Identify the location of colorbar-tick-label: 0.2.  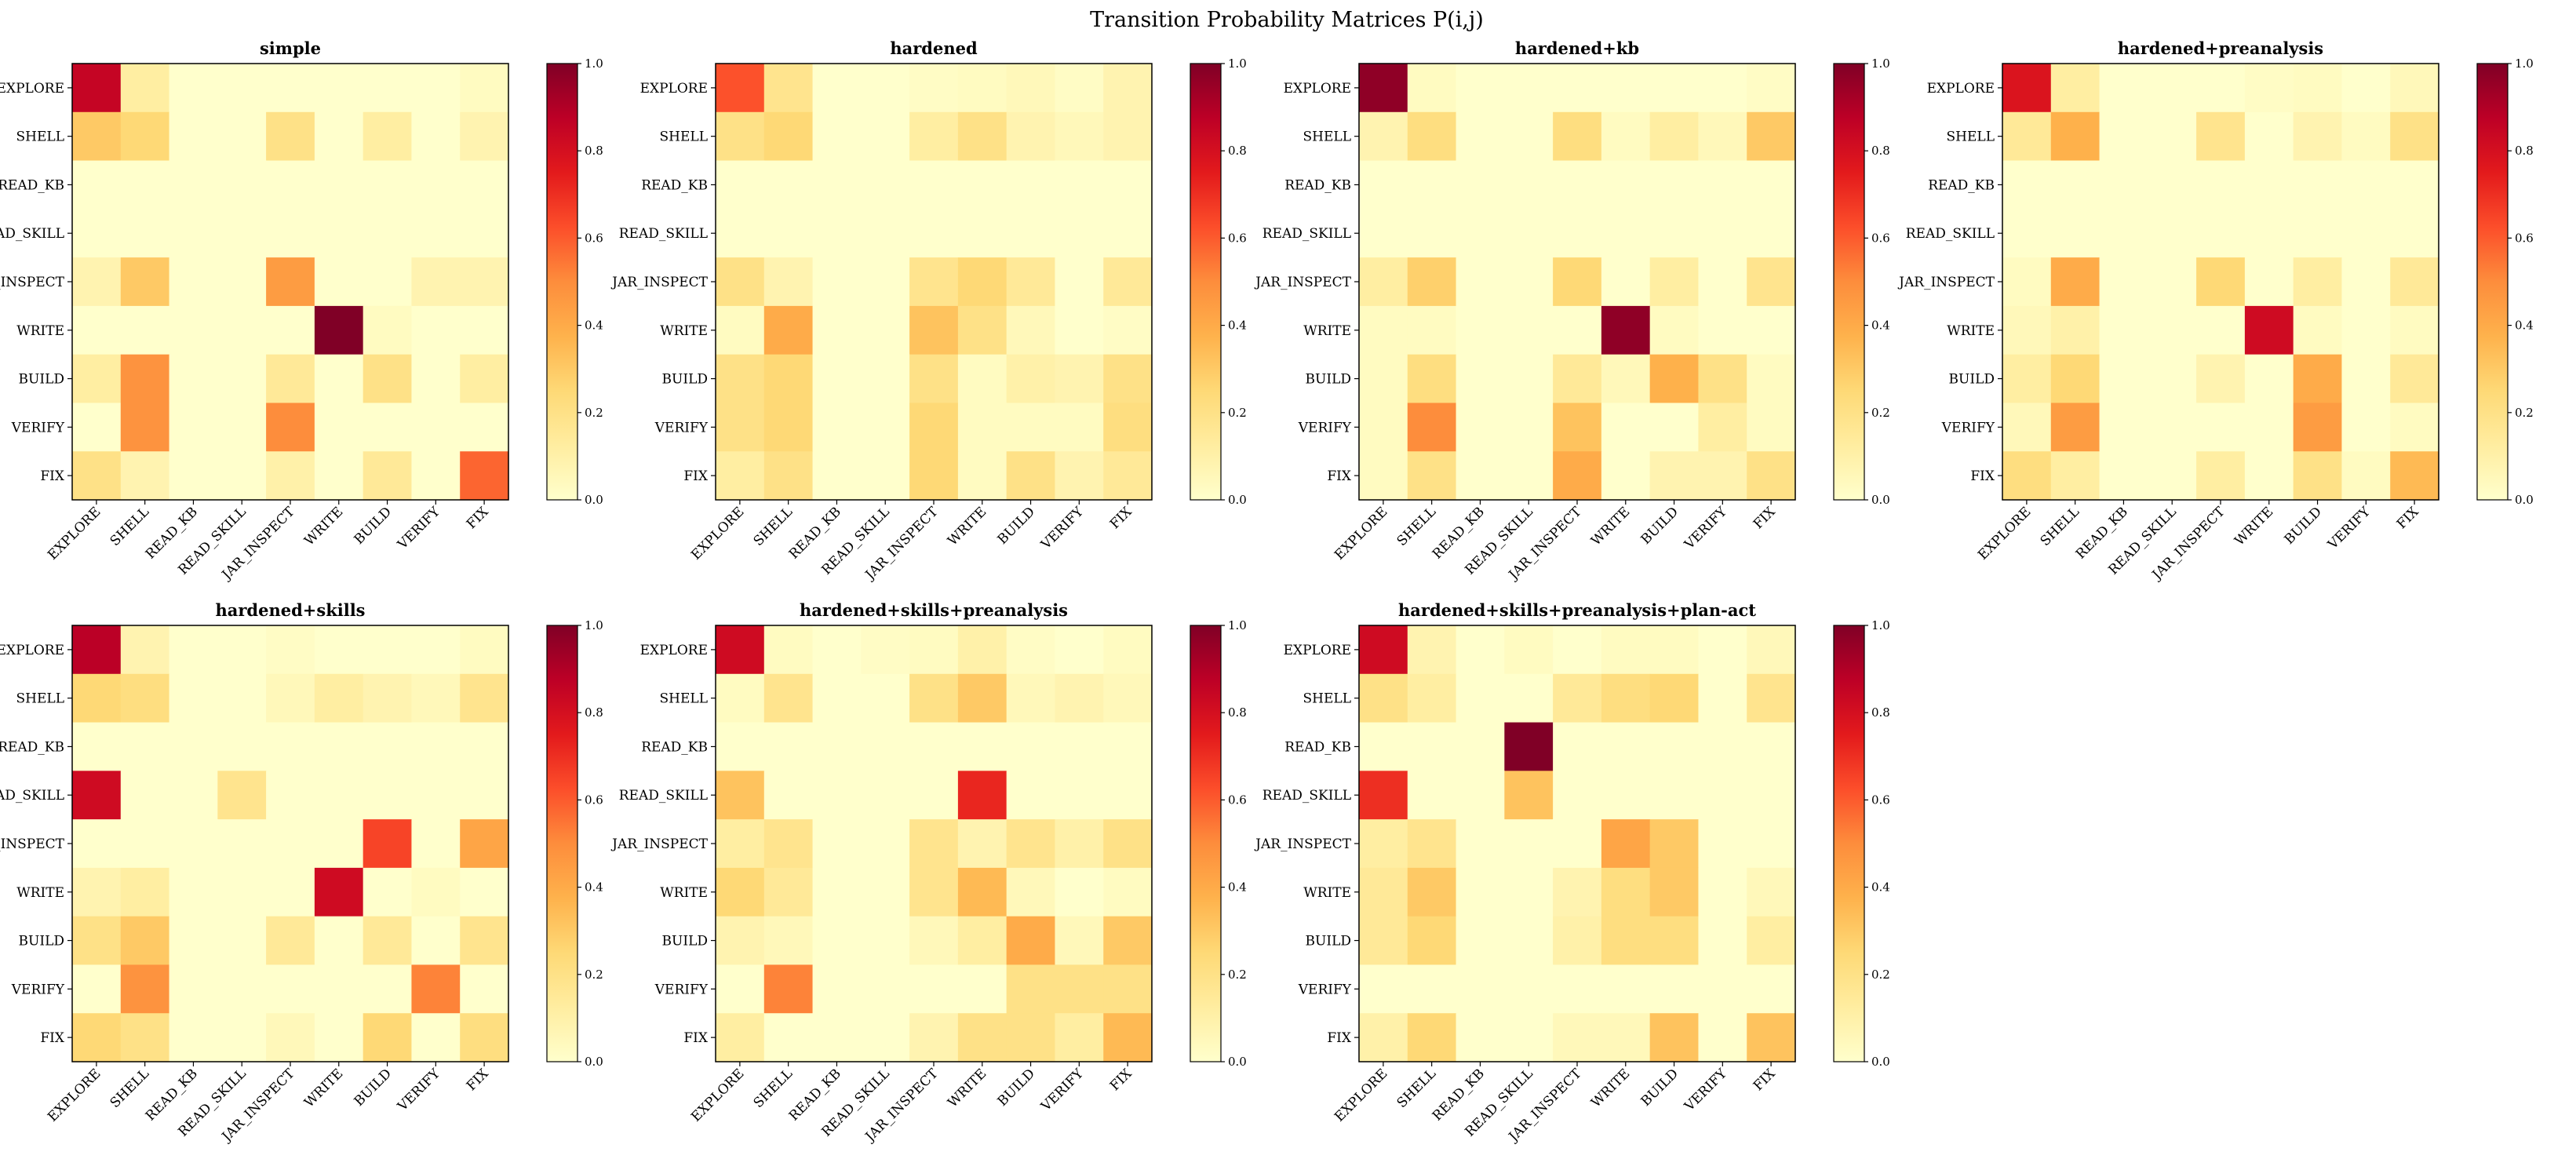
(1880, 975).